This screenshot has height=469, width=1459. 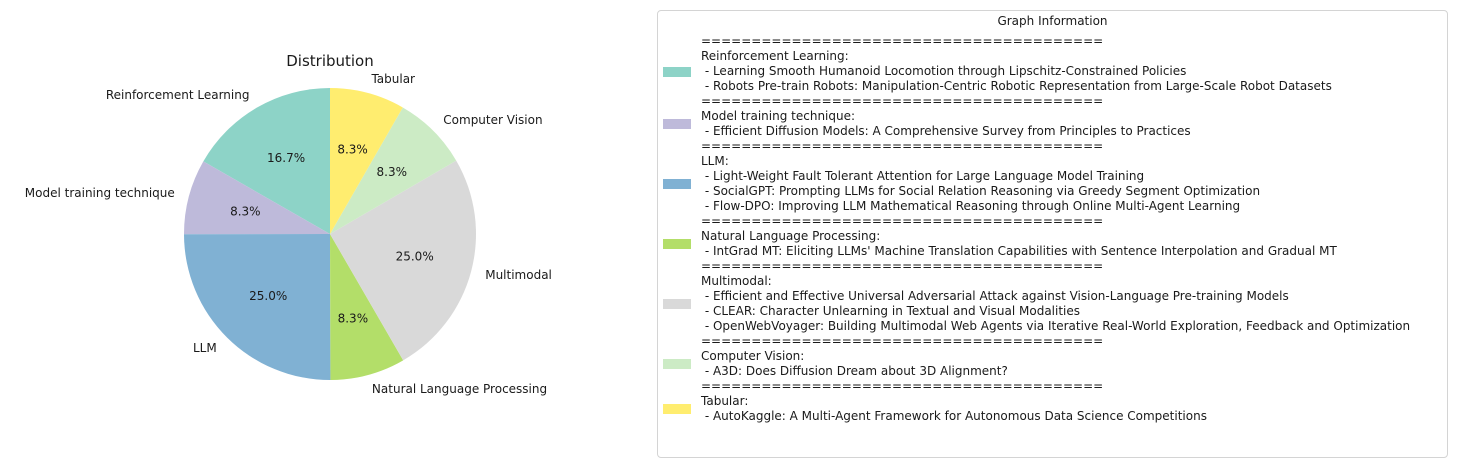 What do you see at coordinates (1052, 21) in the screenshot?
I see `legend-title: Graph Information` at bounding box center [1052, 21].